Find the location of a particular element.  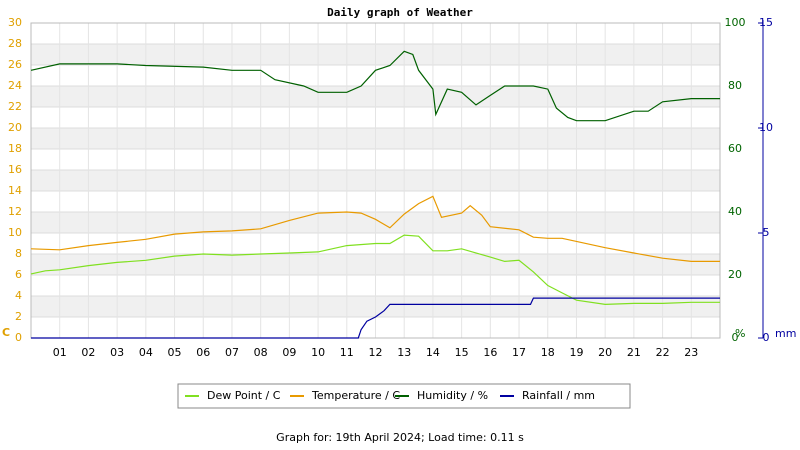

x-tick-label: 03 is located at coordinates (117, 352).